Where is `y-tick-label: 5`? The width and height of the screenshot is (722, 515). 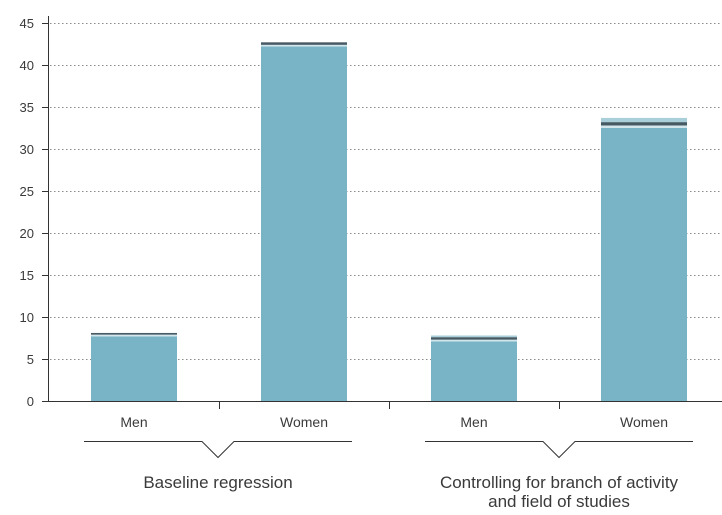
y-tick-label: 5 is located at coordinates (30, 359).